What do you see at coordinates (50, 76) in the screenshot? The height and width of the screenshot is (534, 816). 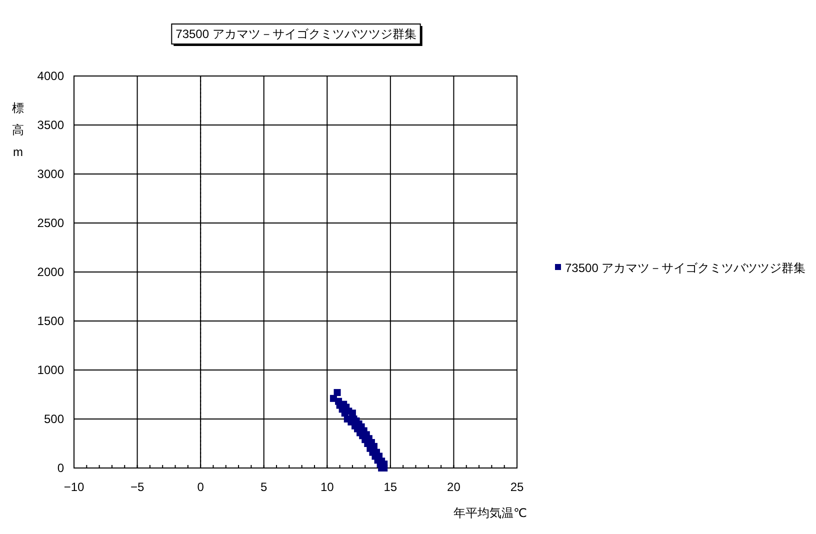 I see `y-tick-label: 4000` at bounding box center [50, 76].